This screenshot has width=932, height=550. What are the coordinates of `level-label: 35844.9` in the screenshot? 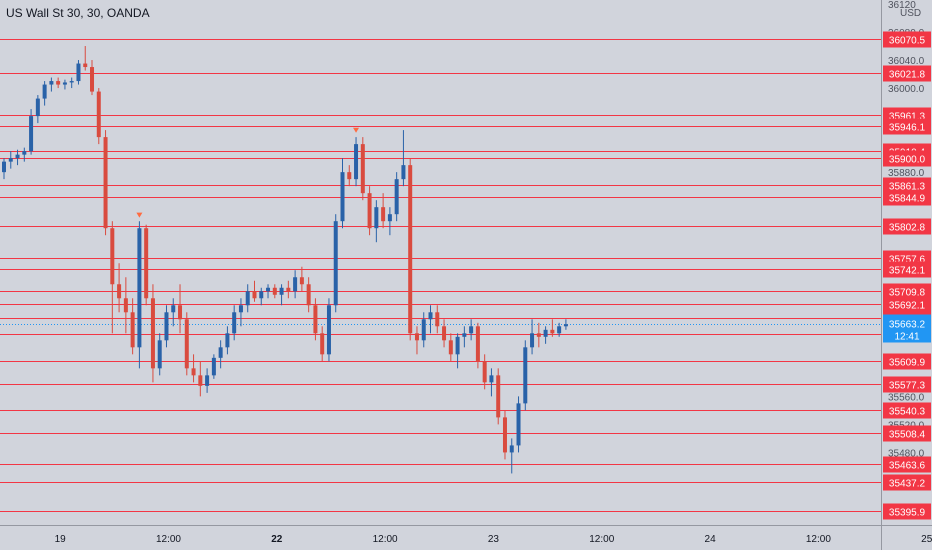 It's located at (907, 199).